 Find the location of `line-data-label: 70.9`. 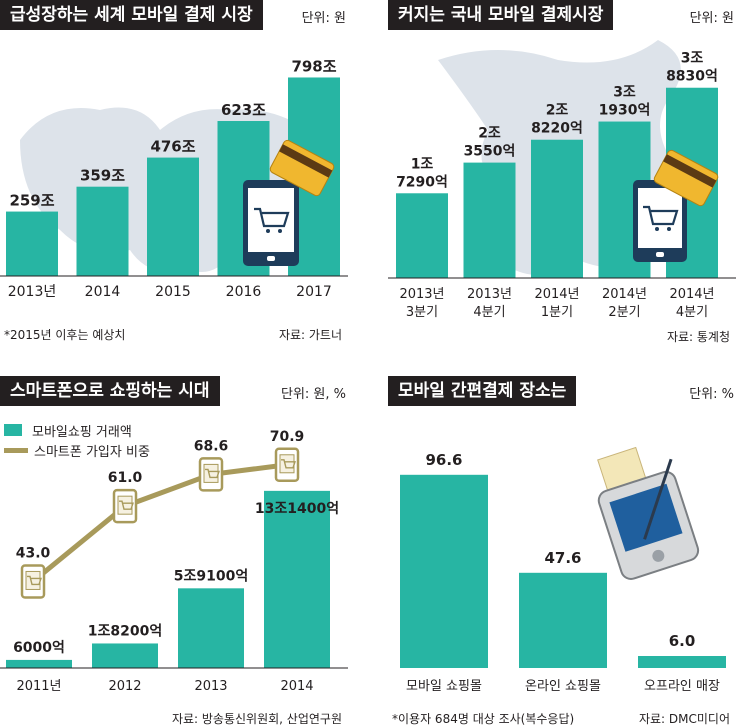

line-data-label: 70.9 is located at coordinates (287, 437).